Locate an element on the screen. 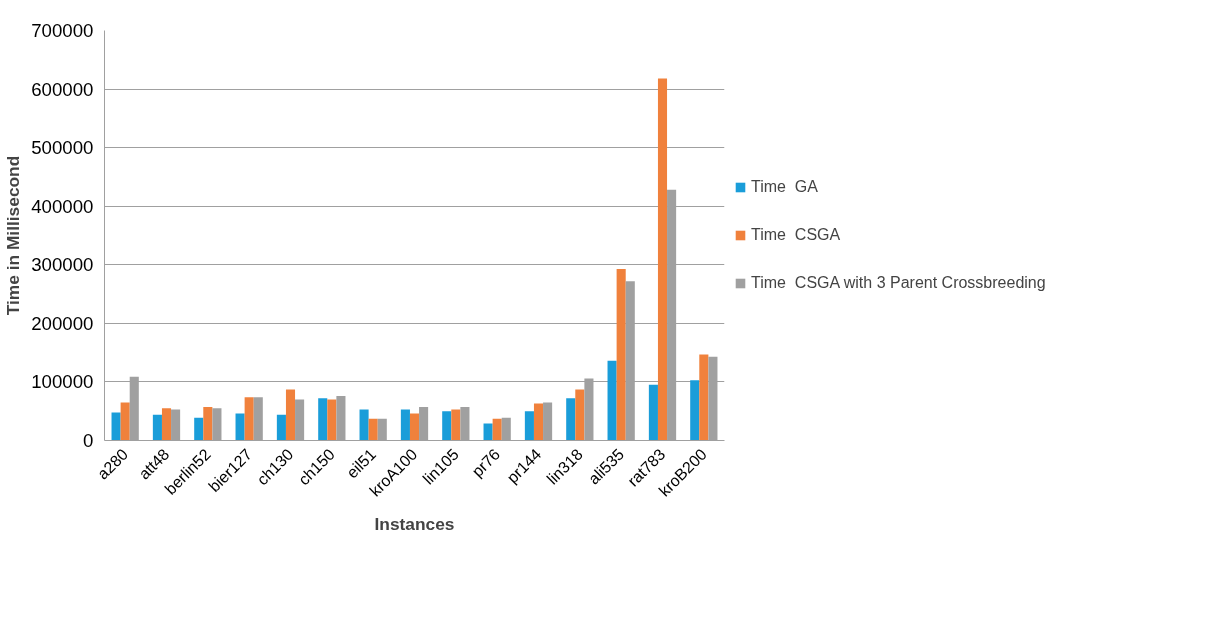 This screenshot has width=1223, height=618. y-tick-label: 100000 is located at coordinates (62, 382).